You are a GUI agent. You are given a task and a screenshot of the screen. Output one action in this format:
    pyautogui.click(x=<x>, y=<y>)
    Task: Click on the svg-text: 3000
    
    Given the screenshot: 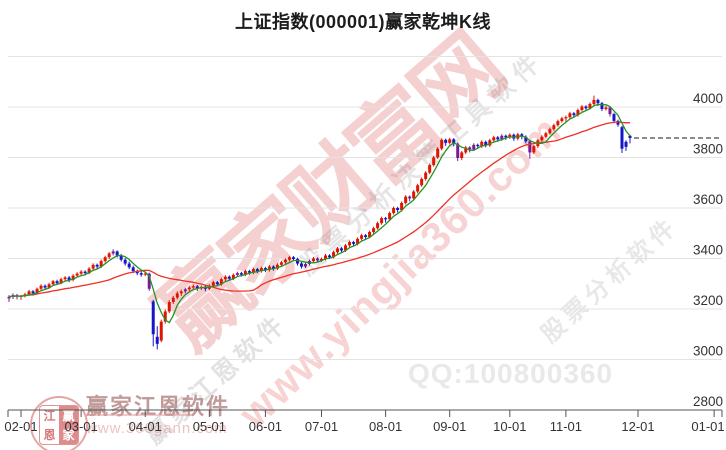 What is the action you would take?
    pyautogui.click(x=708, y=351)
    